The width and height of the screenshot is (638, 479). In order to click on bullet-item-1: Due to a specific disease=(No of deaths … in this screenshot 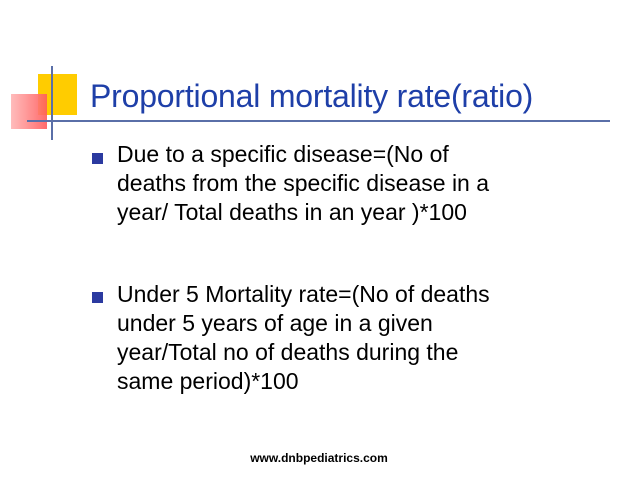, I will do `click(367, 183)`.